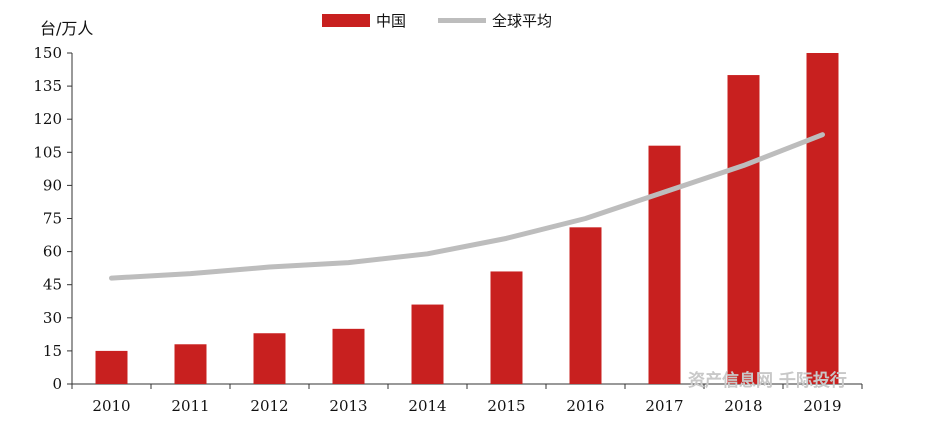 The image size is (945, 428). I want to click on bar-china-2018, so click(743, 230).